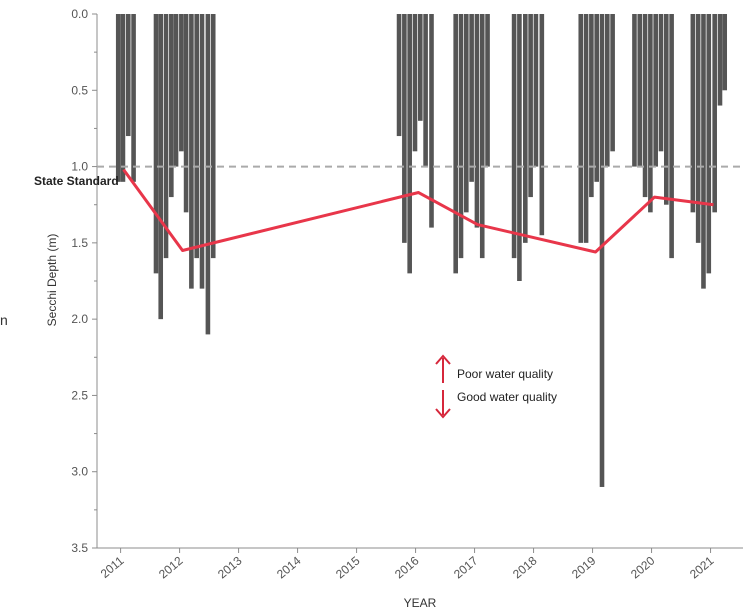 This screenshot has height=613, width=749. I want to click on x-tick-label: 2016, so click(407, 567).